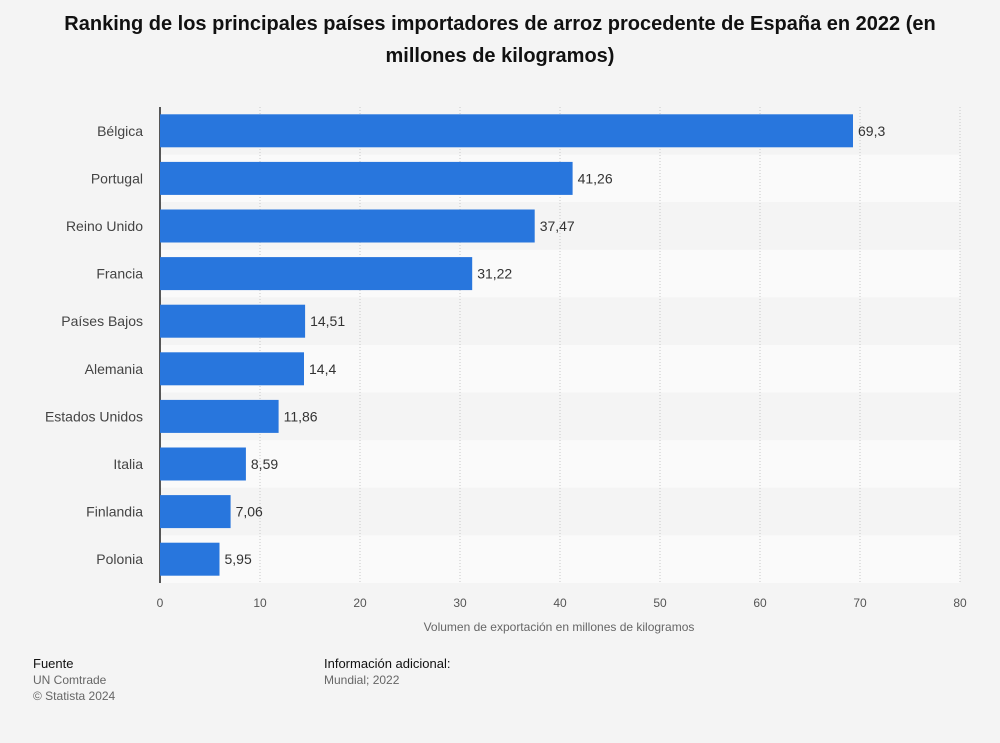  What do you see at coordinates (70, 680) in the screenshot?
I see `source-name: UN Comtrade` at bounding box center [70, 680].